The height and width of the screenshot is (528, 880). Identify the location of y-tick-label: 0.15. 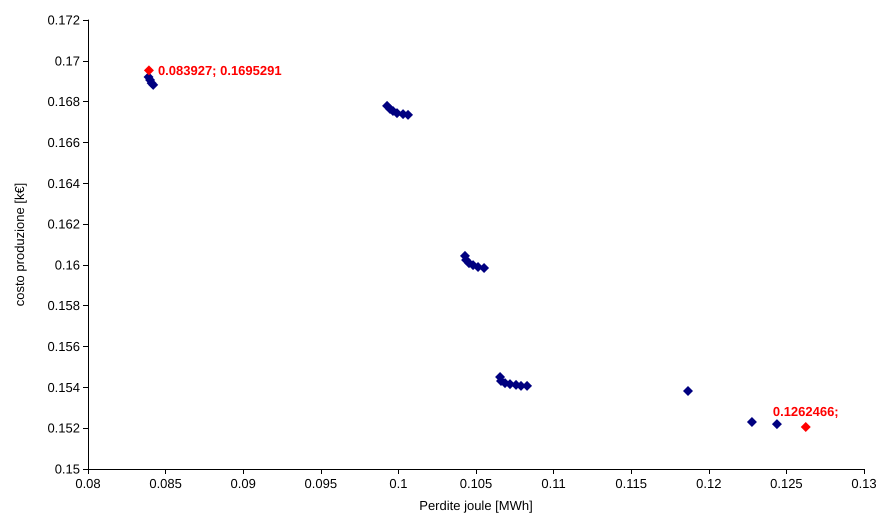
(67, 469).